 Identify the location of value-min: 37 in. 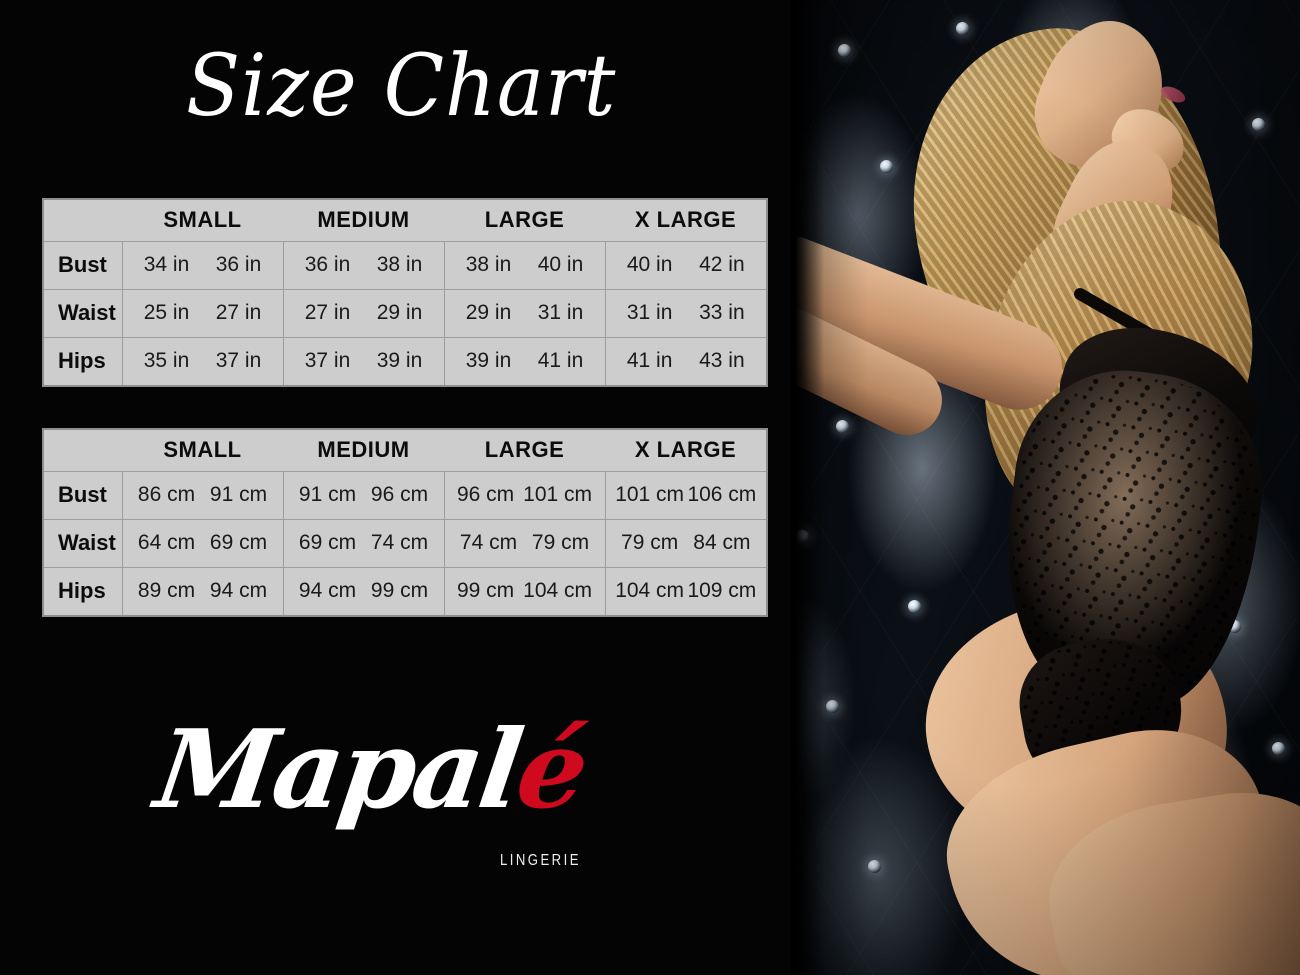
(327, 361).